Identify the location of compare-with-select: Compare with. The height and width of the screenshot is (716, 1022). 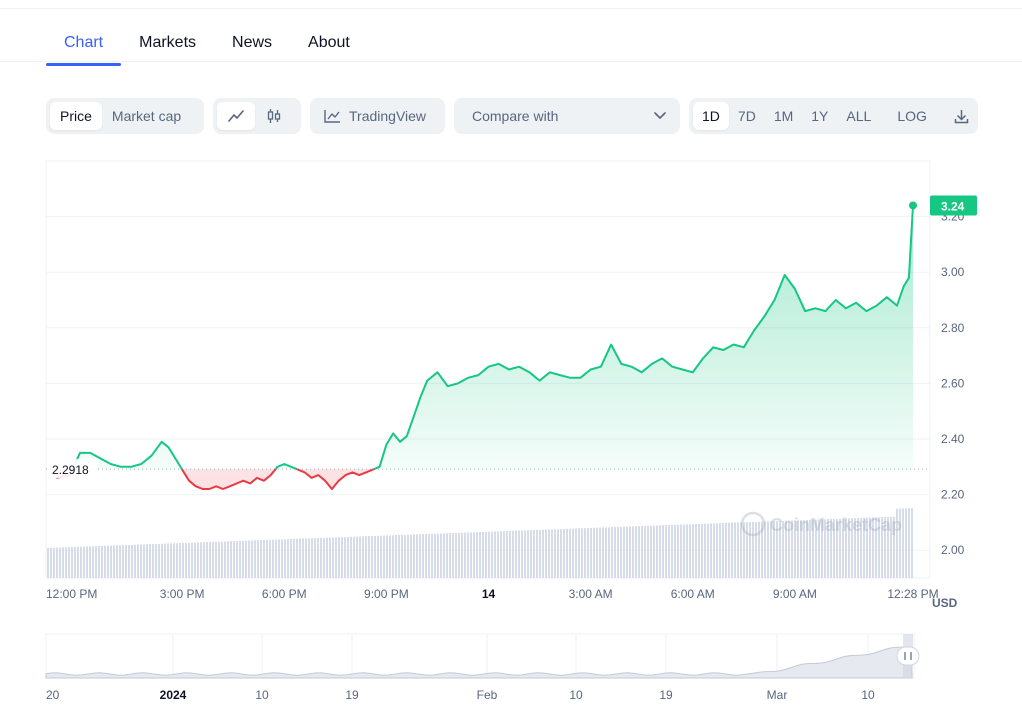
(567, 116).